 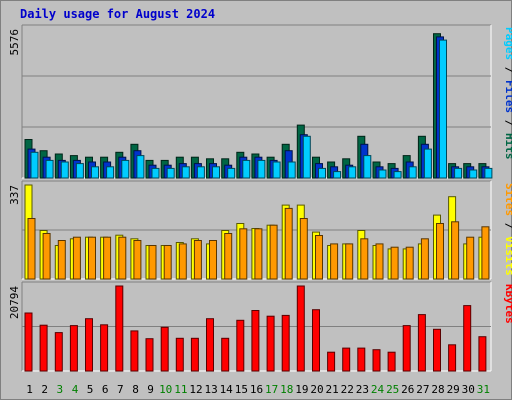 I want to click on day-label-11: 11, so click(x=180, y=389).